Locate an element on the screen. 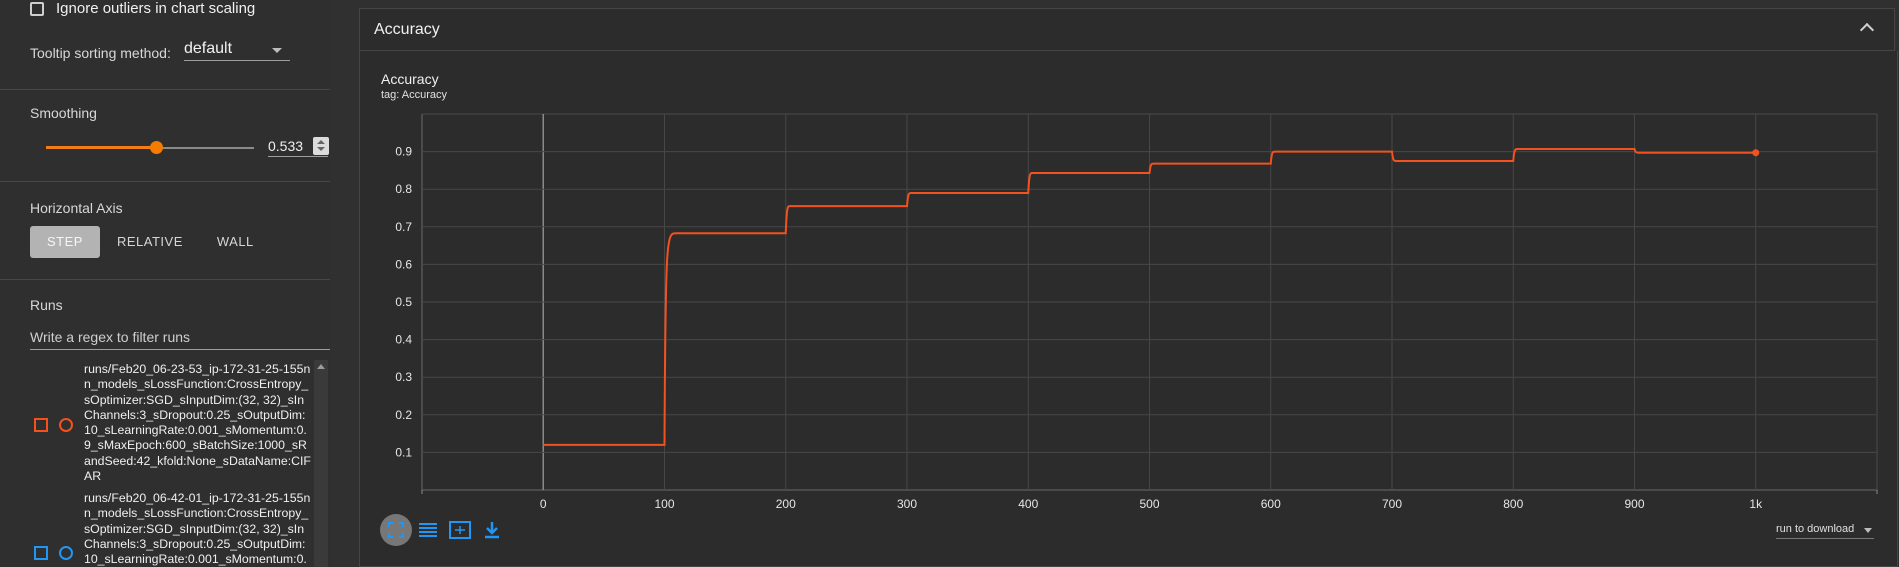 The height and width of the screenshot is (567, 1899). x-tick-label: 600 is located at coordinates (1271, 504).